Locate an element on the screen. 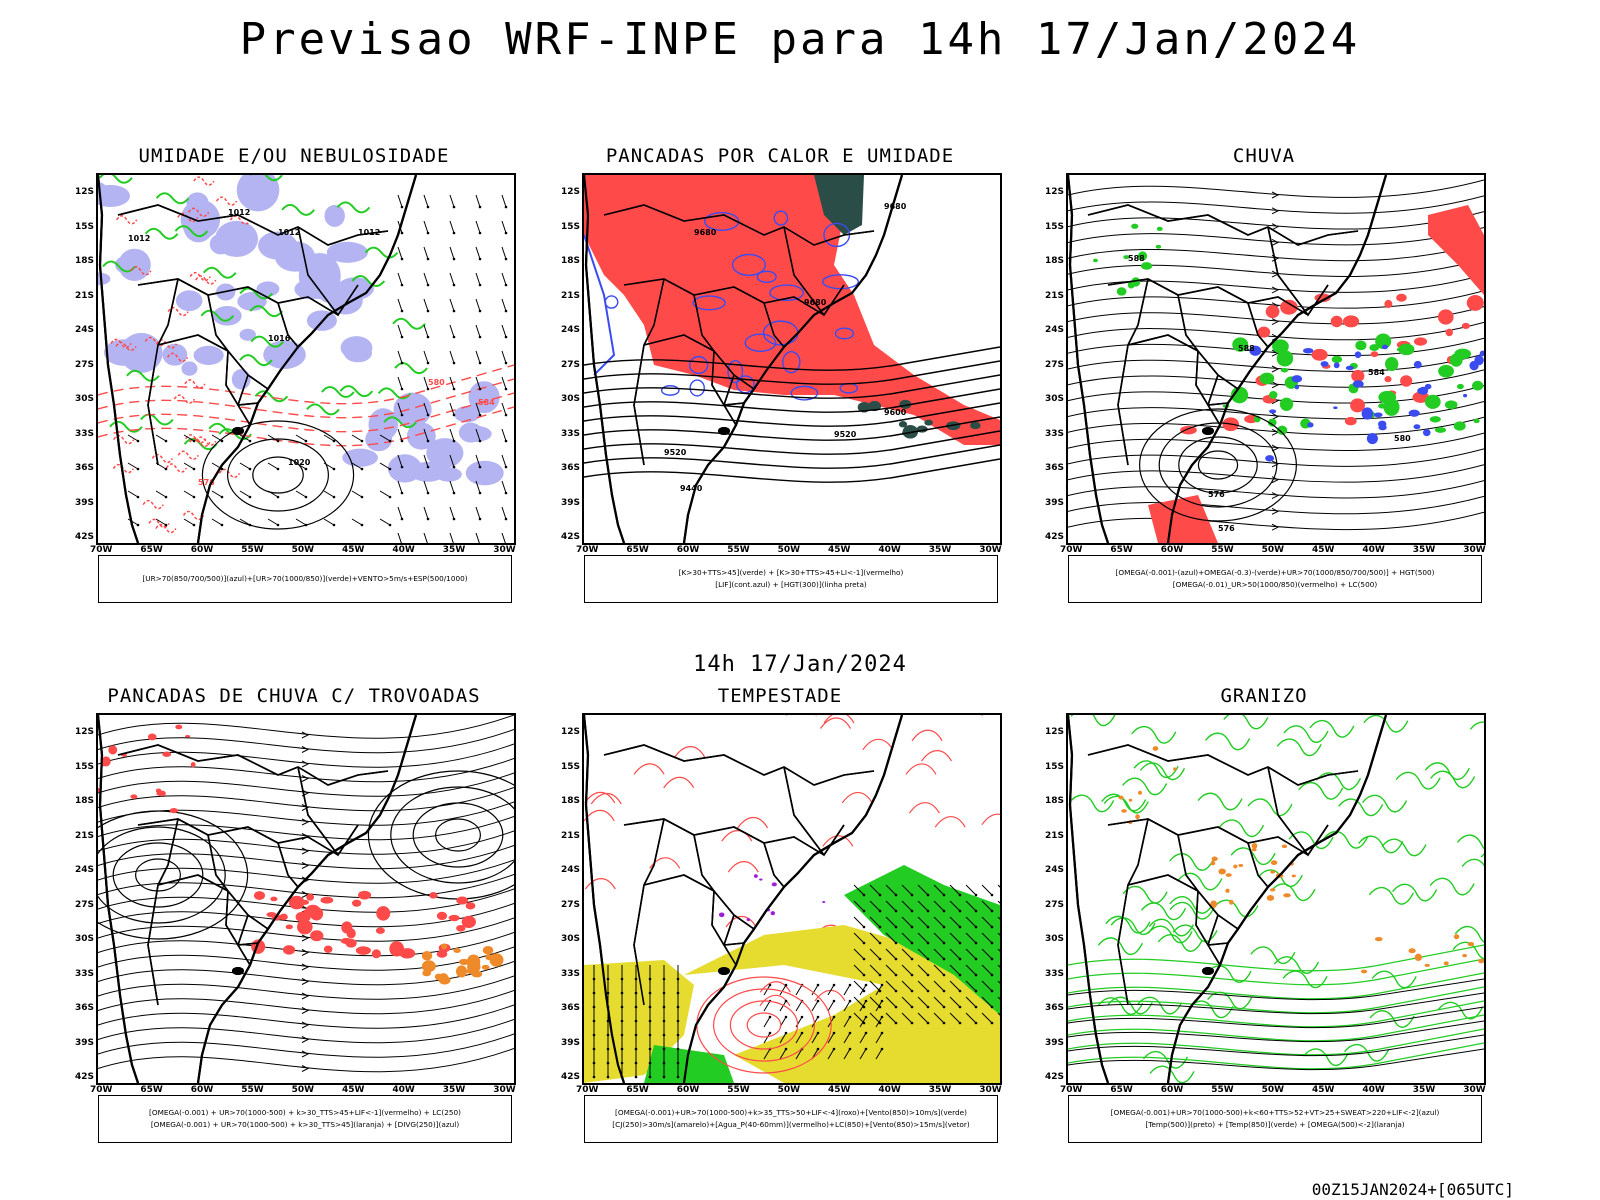  contour-label: 576 is located at coordinates (1226, 528).